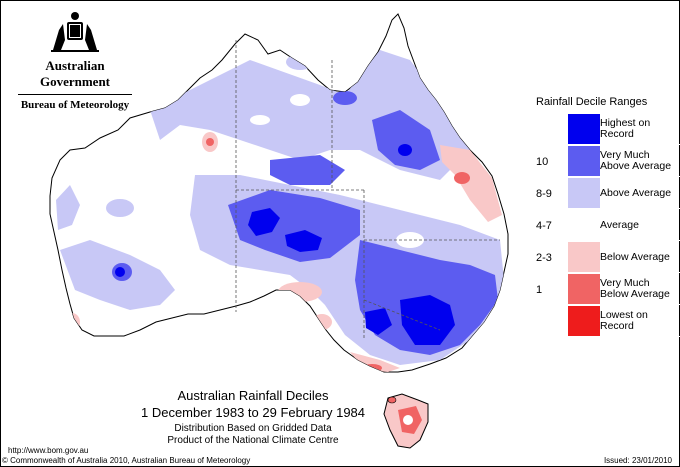 Image resolution: width=680 pixels, height=467 pixels. I want to click on legend-item: 8-9 Above Average, so click(608, 194).